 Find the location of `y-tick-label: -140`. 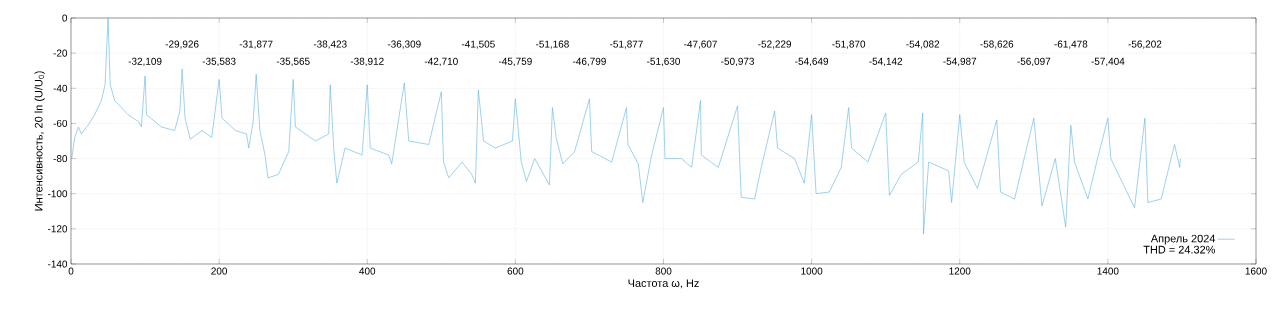

y-tick-label: -140 is located at coordinates (57, 264).